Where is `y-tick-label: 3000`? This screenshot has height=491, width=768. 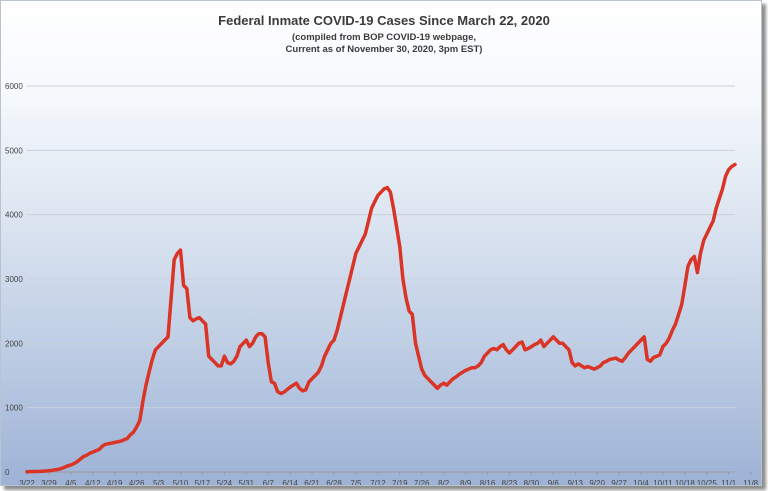
y-tick-label: 3000 is located at coordinates (14, 279).